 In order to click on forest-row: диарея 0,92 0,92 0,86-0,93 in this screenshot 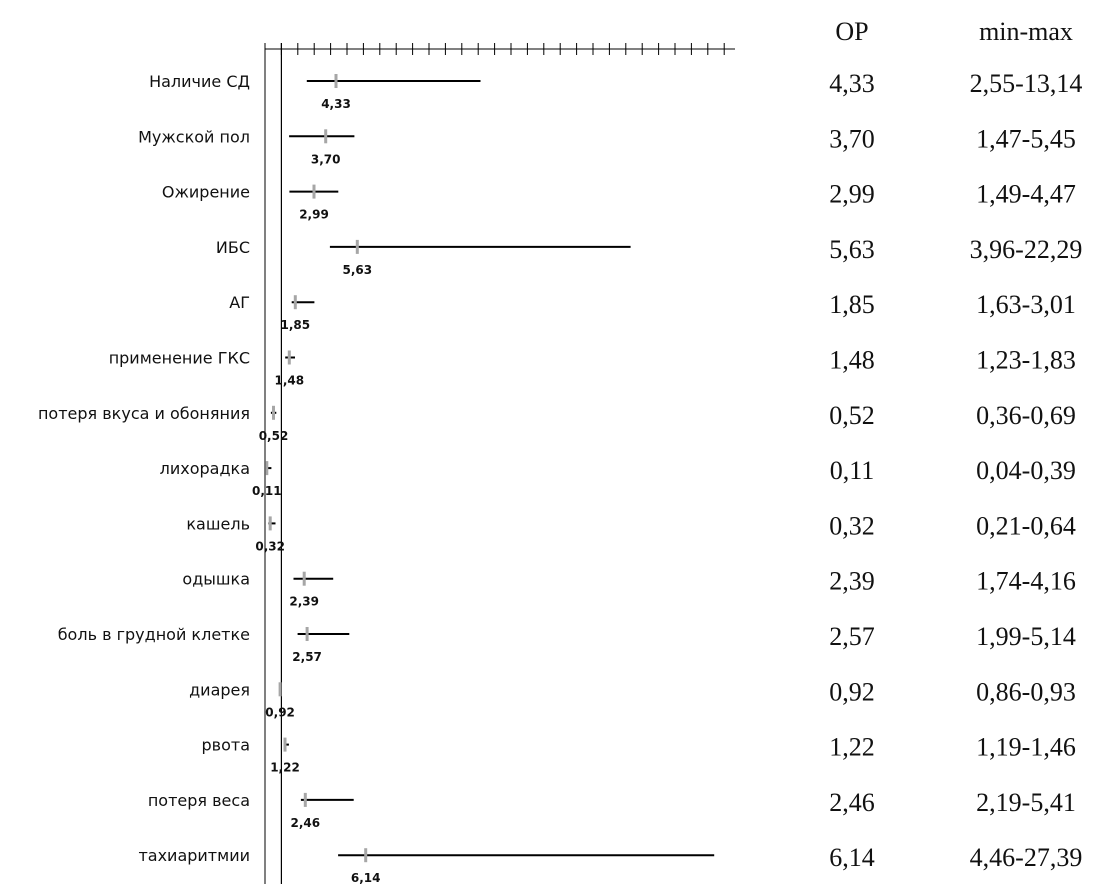, I will do `click(632, 698)`.